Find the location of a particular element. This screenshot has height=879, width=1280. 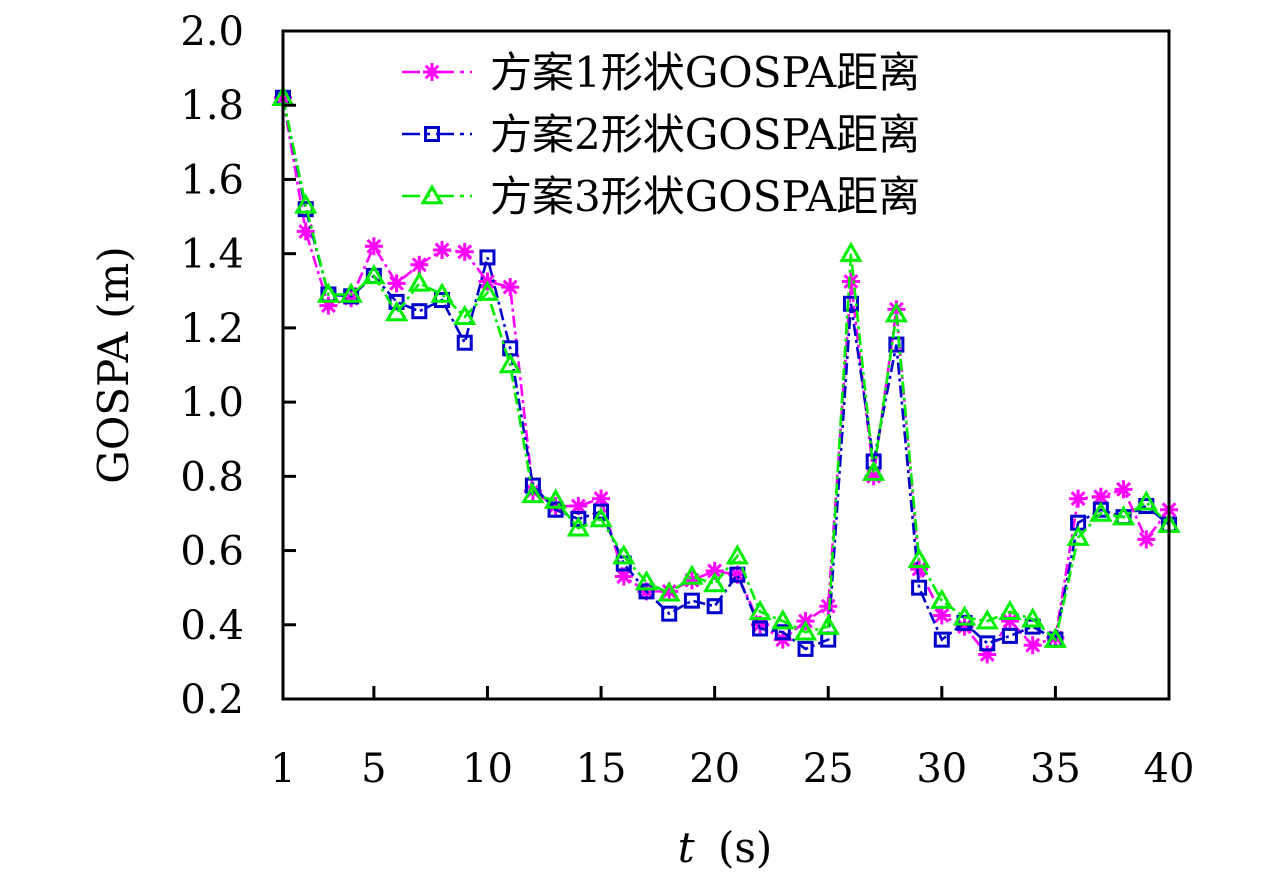

legend-item-1: 方案1形状GOSPA距离 is located at coordinates (661, 72).